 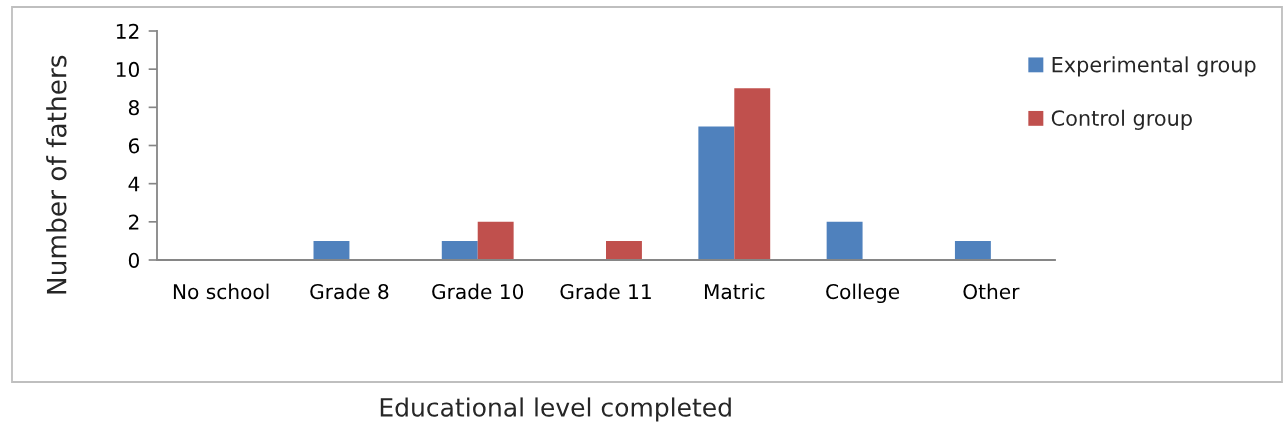 I want to click on y-tick-label: 2, so click(x=134, y=222).